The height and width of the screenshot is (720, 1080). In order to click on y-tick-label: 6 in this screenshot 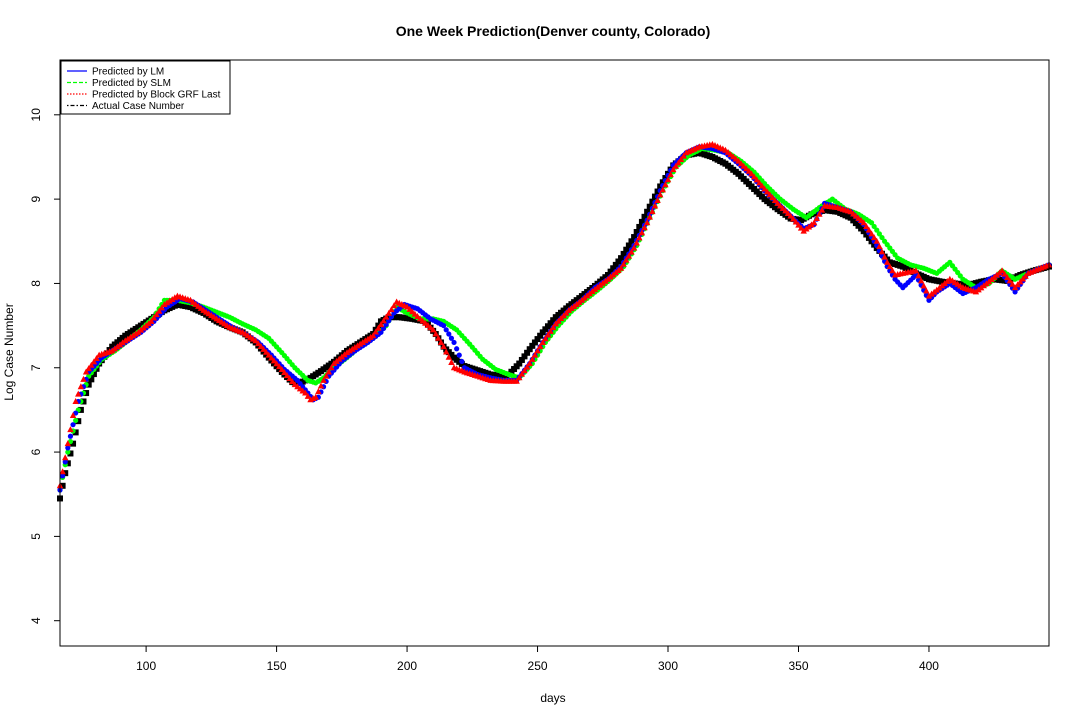, I will do `click(36, 451)`.